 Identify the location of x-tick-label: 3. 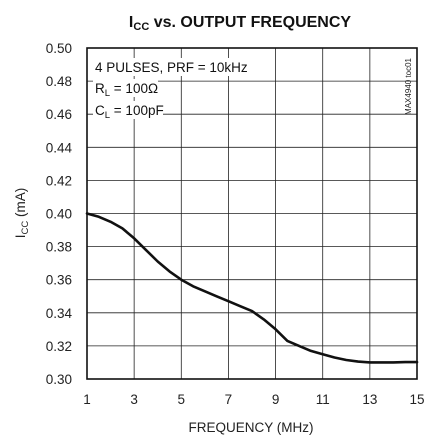
(134, 399).